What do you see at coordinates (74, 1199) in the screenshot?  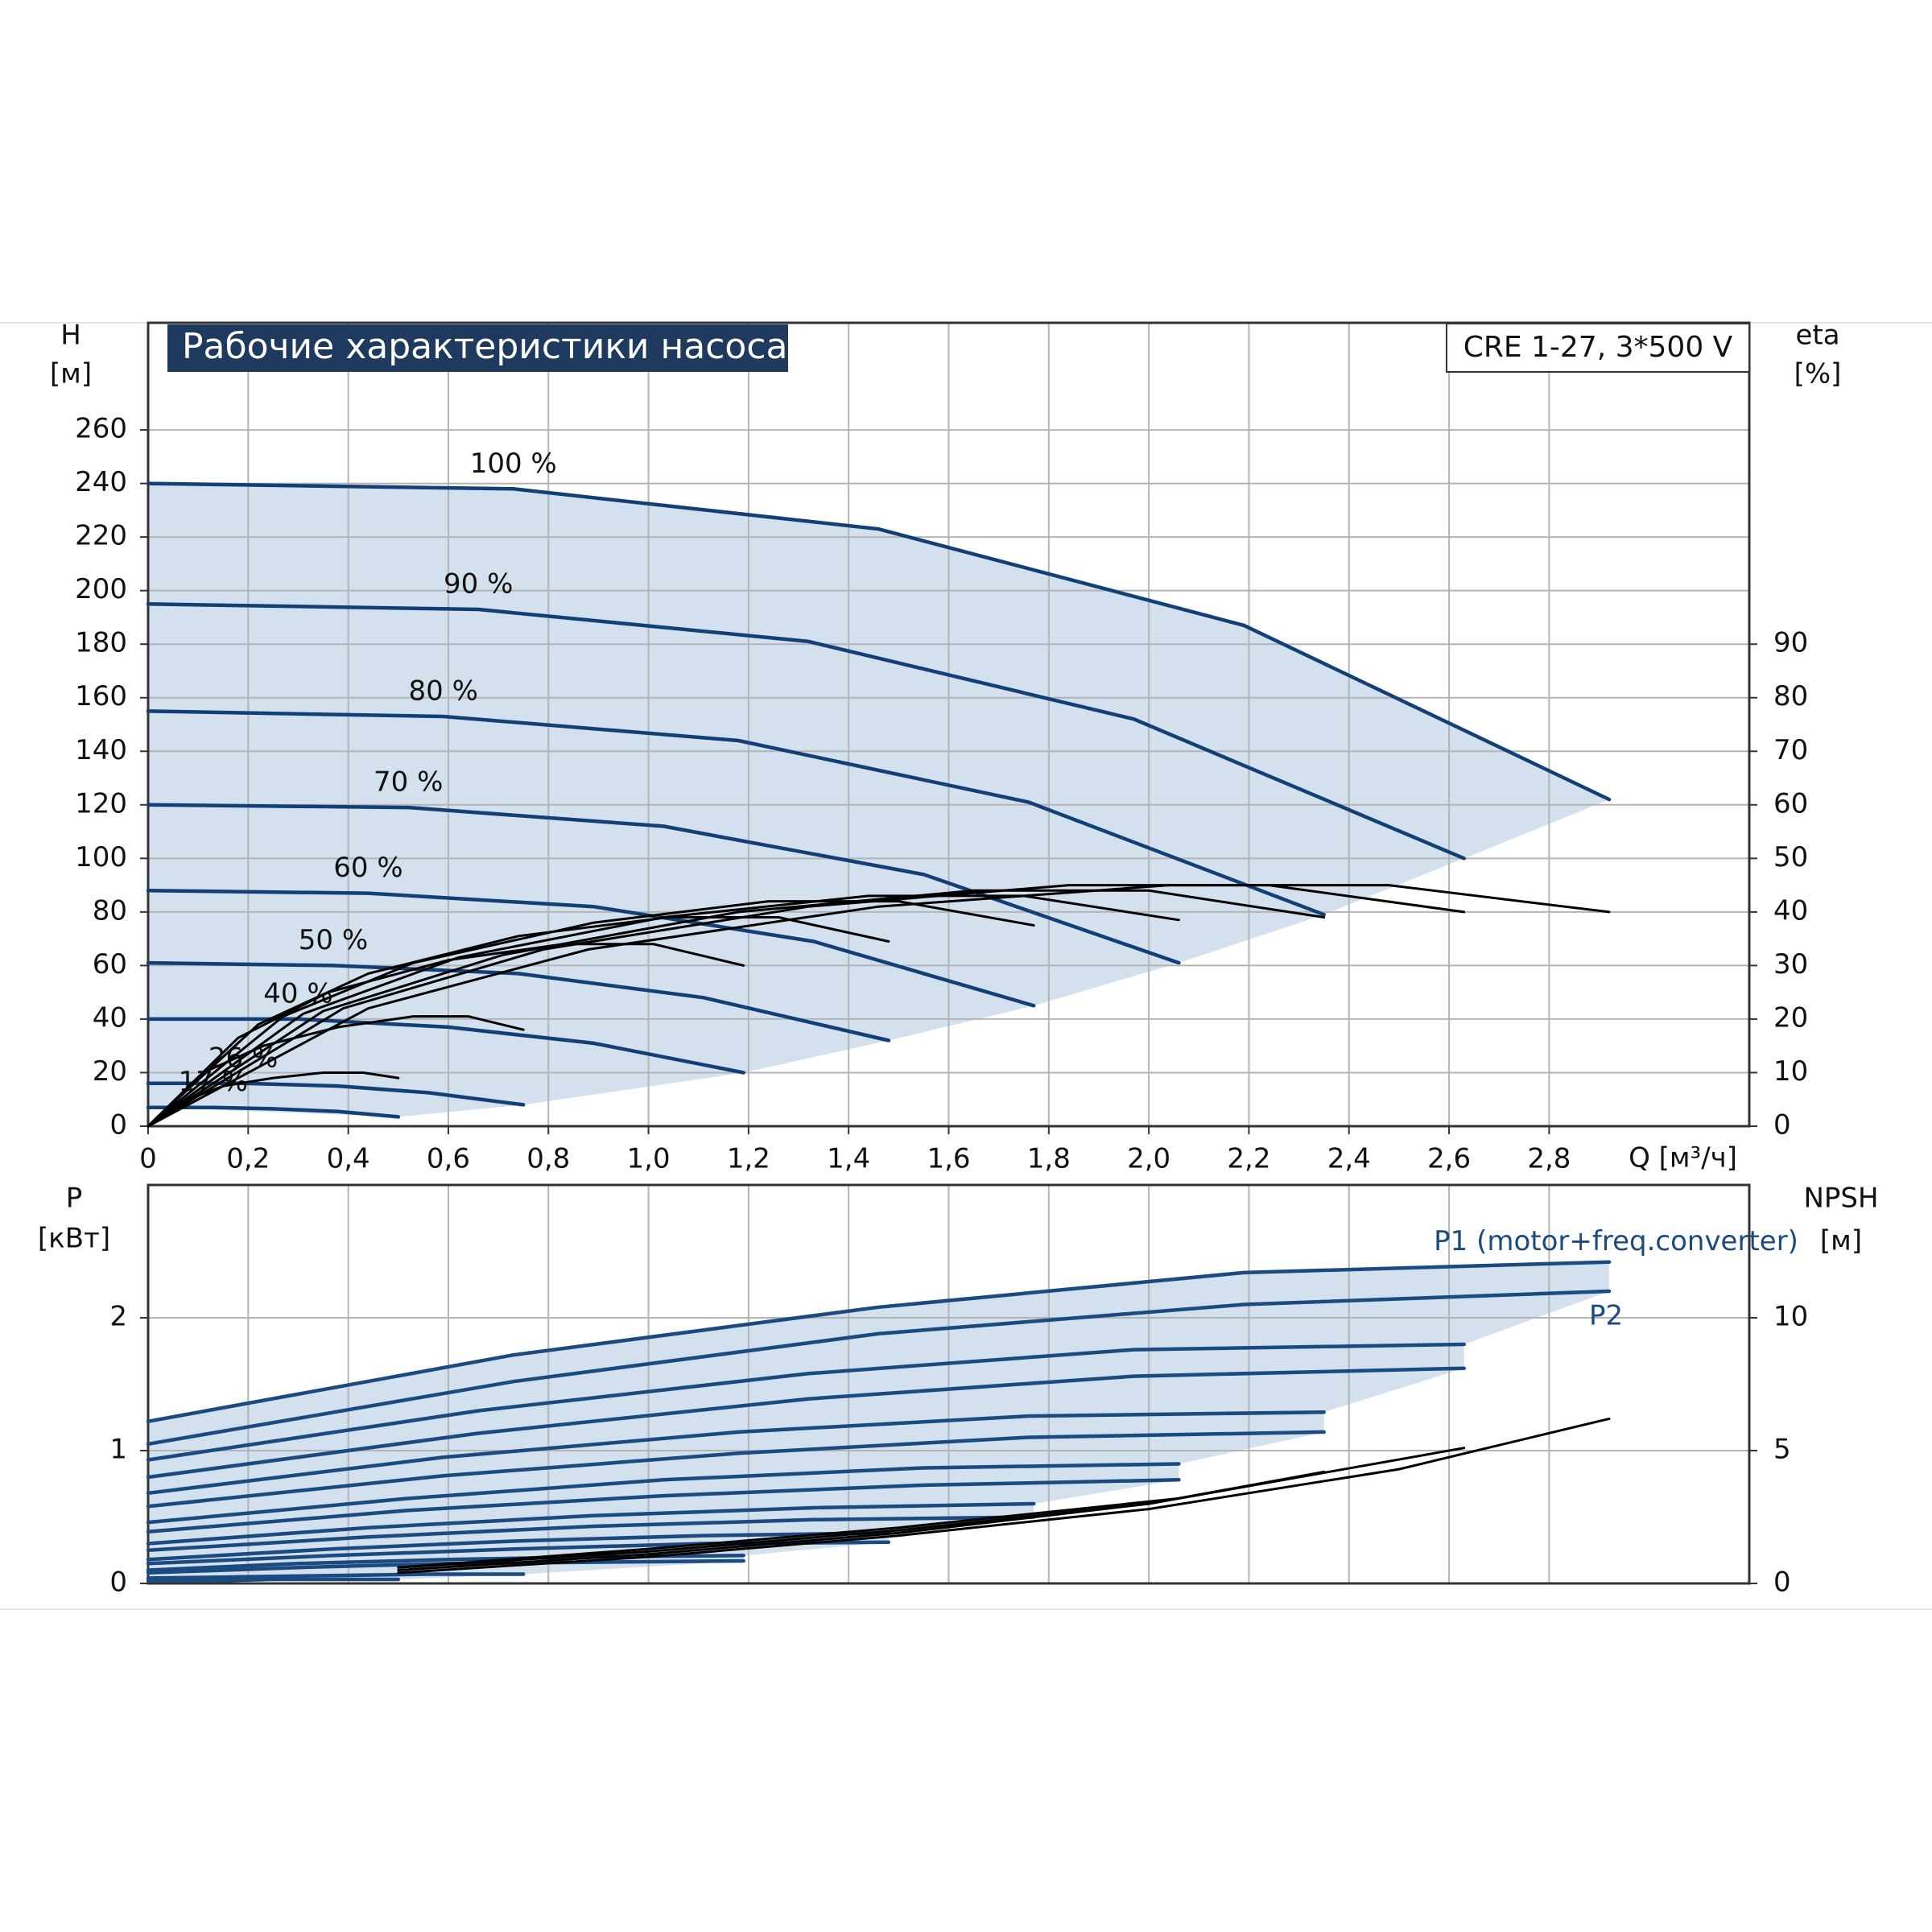 I see `y-axis-label: P` at bounding box center [74, 1199].